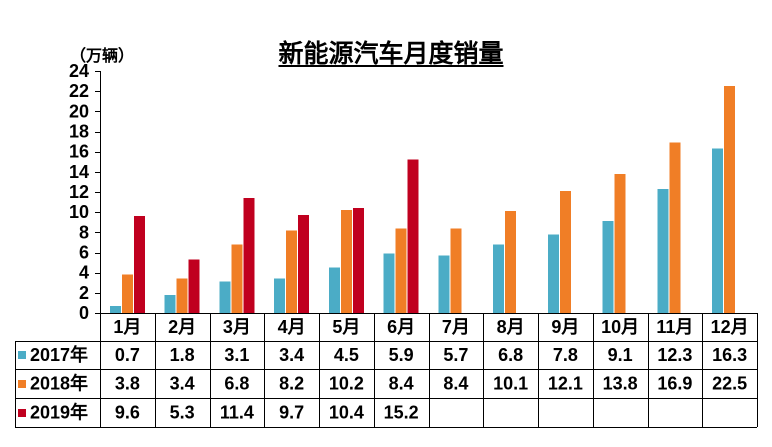  I want to click on data-table-row-label: 2018年, so click(59, 383).